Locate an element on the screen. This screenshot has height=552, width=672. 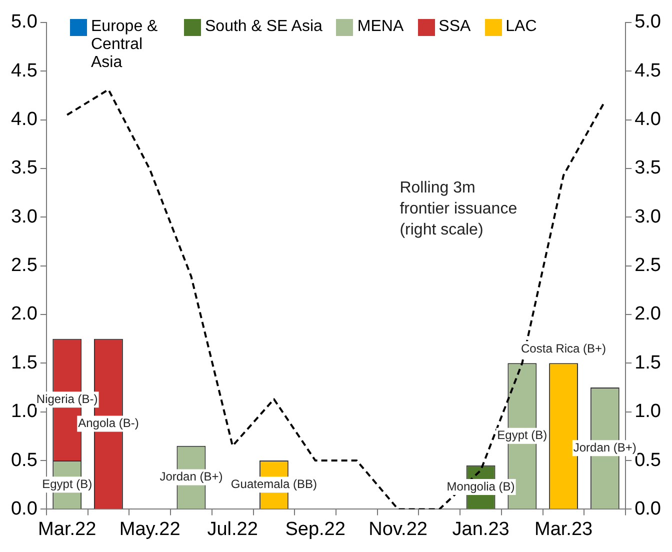
y-tick-label: 5.0 is located at coordinates (24, 22).